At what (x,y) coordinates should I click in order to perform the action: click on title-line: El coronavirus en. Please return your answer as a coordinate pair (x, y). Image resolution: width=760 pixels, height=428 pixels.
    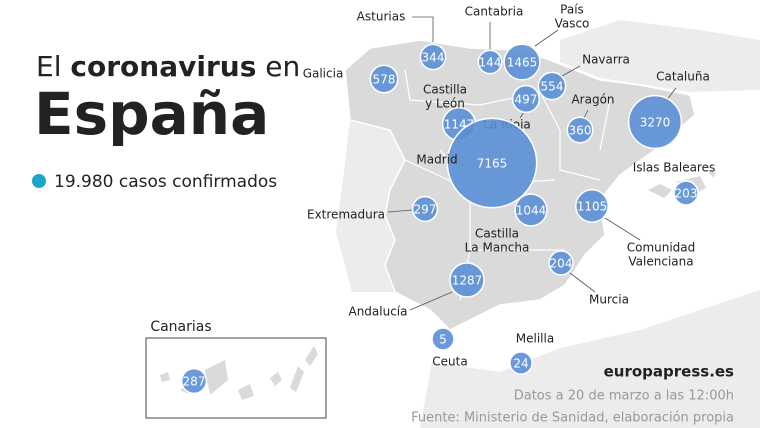
    Looking at the image, I should click on (168, 66).